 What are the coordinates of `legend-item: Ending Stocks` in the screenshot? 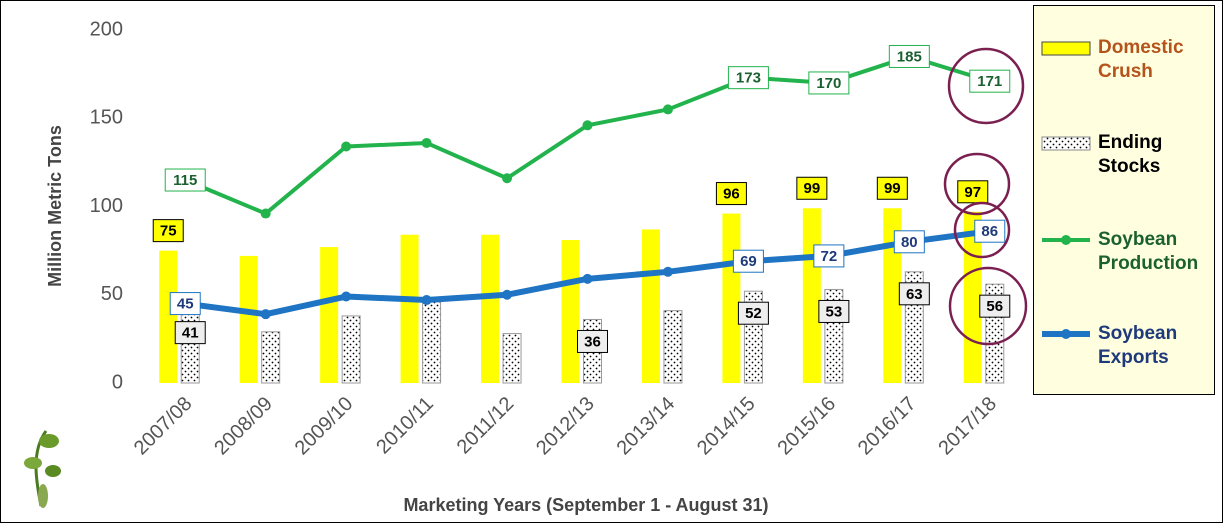 It's located at (1126, 155).